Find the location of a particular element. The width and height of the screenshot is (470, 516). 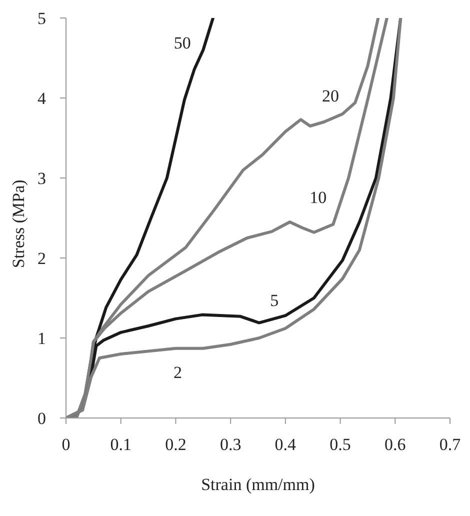

series-label: 10 is located at coordinates (318, 197).